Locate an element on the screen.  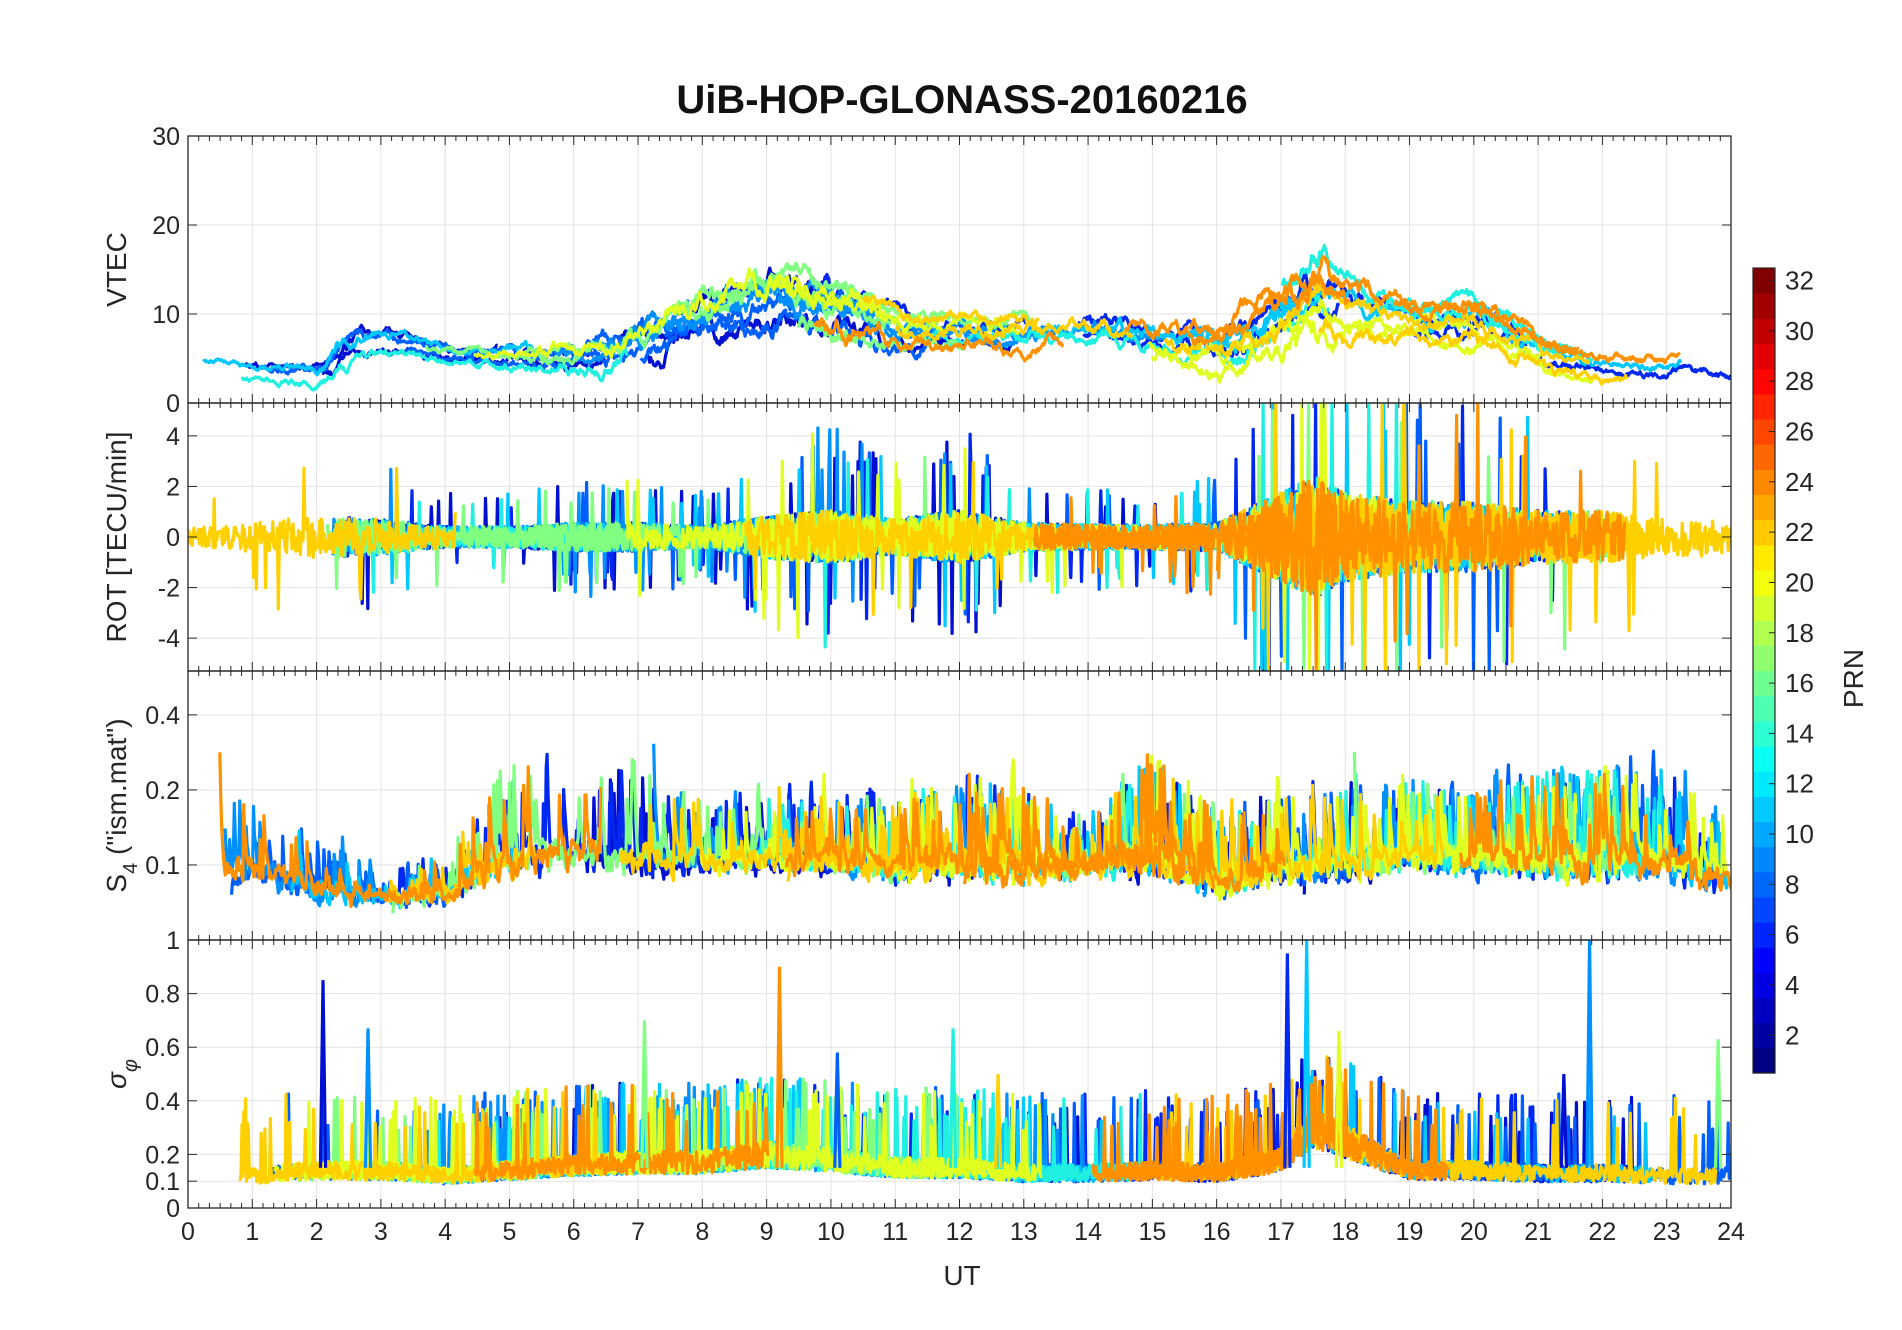
colorbar-tick-label: 8 is located at coordinates (1792, 884).